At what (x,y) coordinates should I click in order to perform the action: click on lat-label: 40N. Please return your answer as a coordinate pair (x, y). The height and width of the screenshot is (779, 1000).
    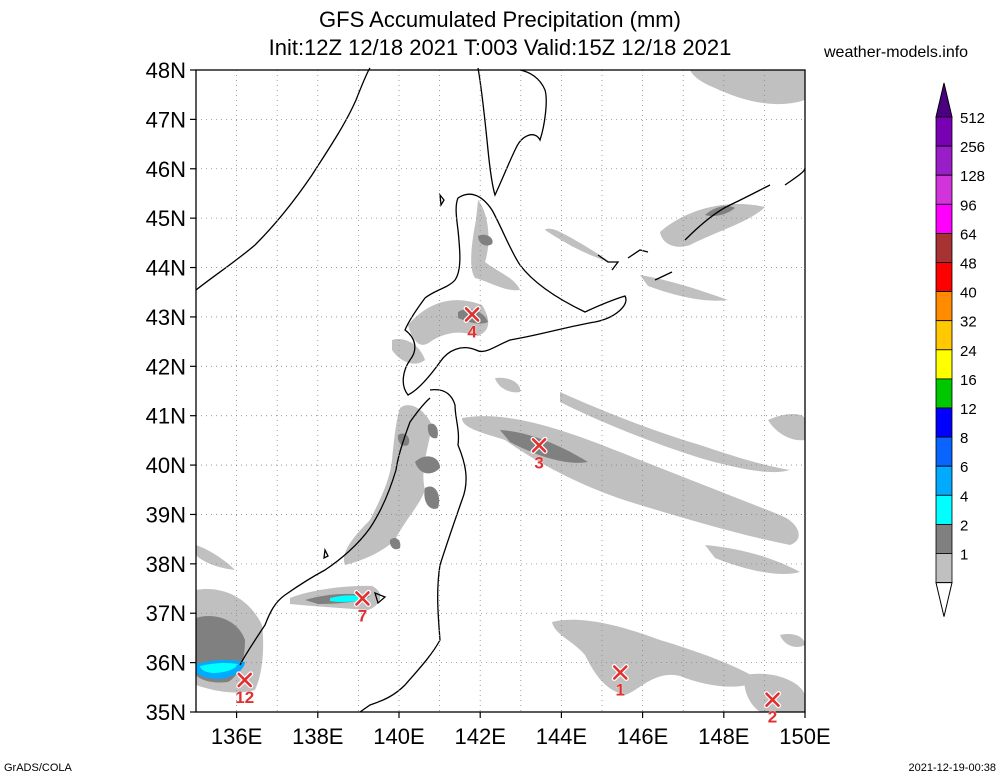
    Looking at the image, I should click on (166, 465).